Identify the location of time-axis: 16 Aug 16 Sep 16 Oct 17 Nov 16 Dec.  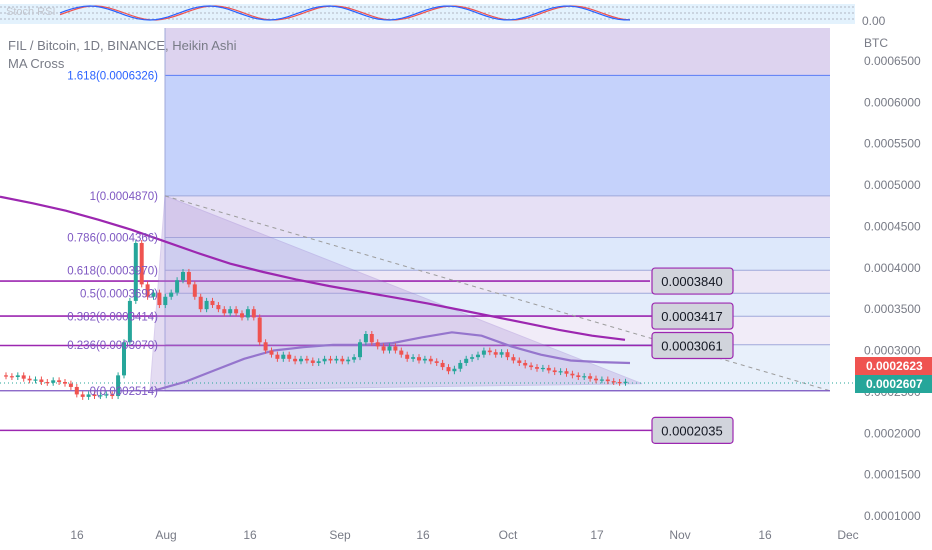
(464, 535).